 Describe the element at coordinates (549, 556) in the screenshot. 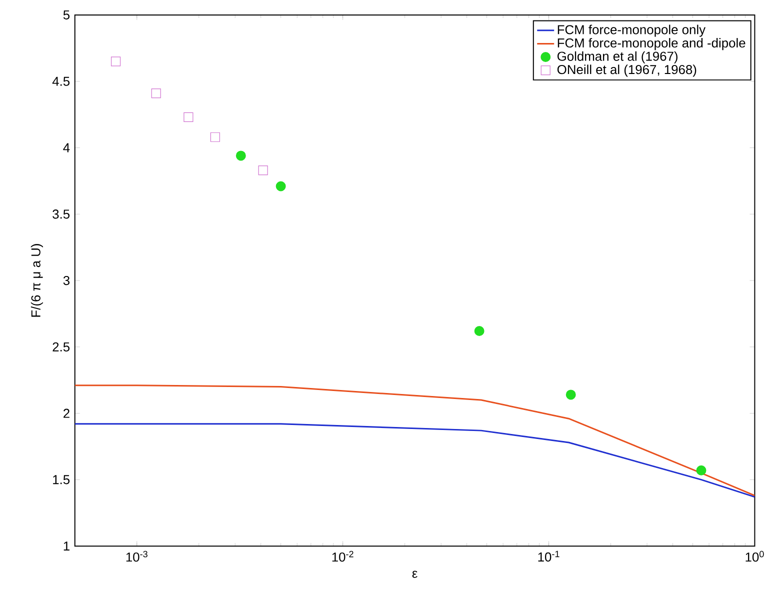

I see `x-tick-label: 10$^{-1}$` at that location.